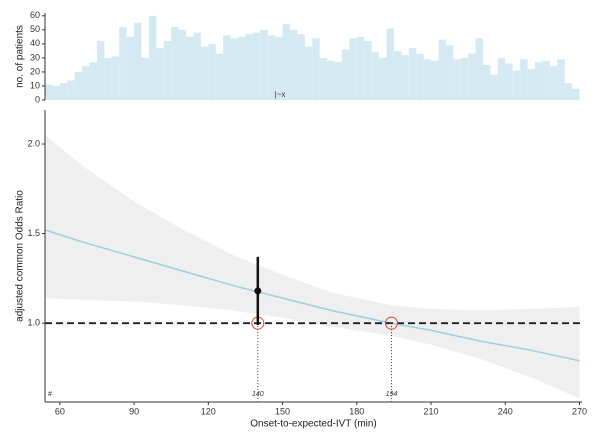 This screenshot has height=433, width=605. I want to click on crossing-marker, so click(391, 323).